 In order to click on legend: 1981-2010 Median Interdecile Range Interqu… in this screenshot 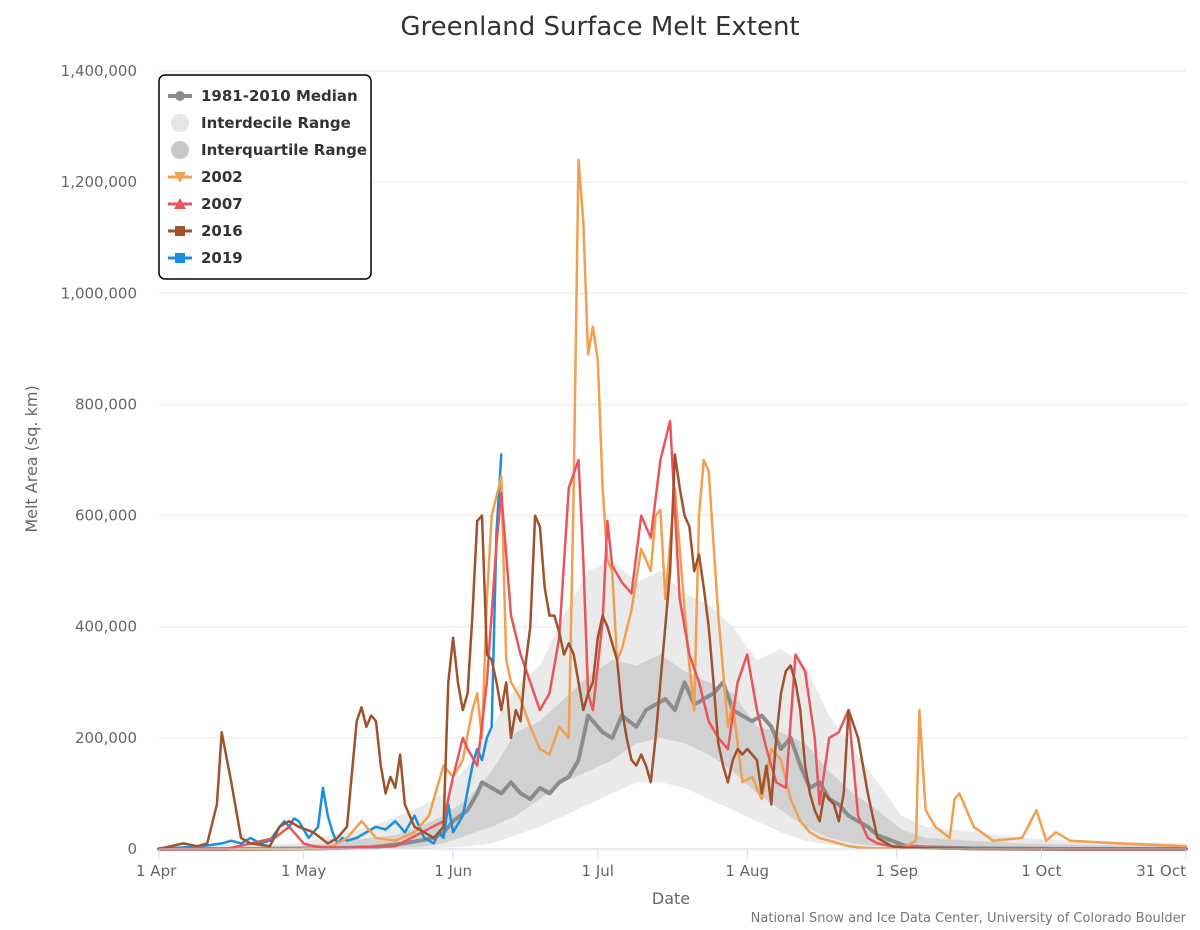, I will do `click(265, 177)`.